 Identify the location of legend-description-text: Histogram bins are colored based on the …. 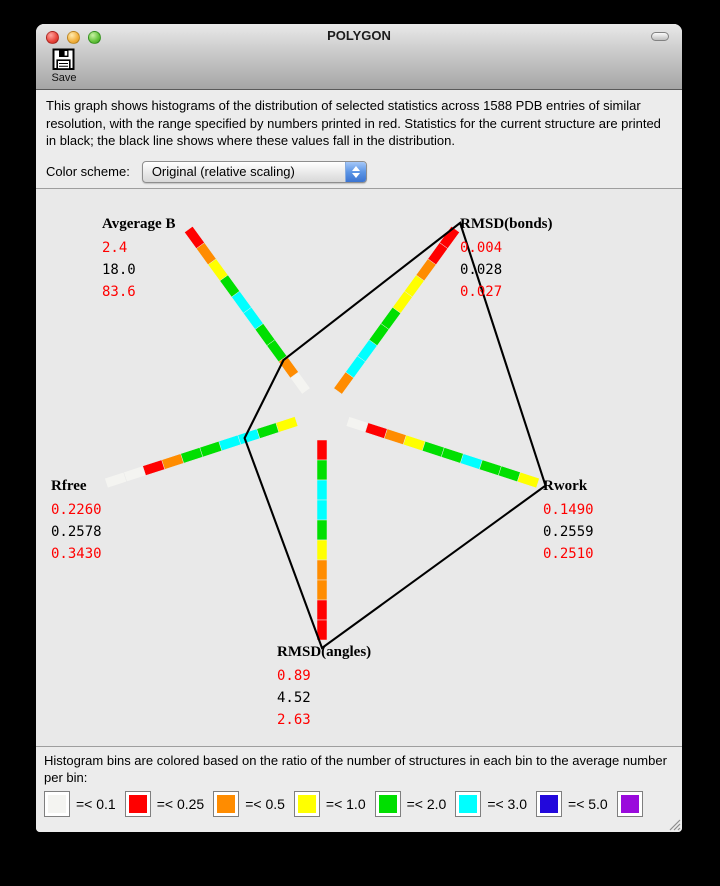
(355, 769).